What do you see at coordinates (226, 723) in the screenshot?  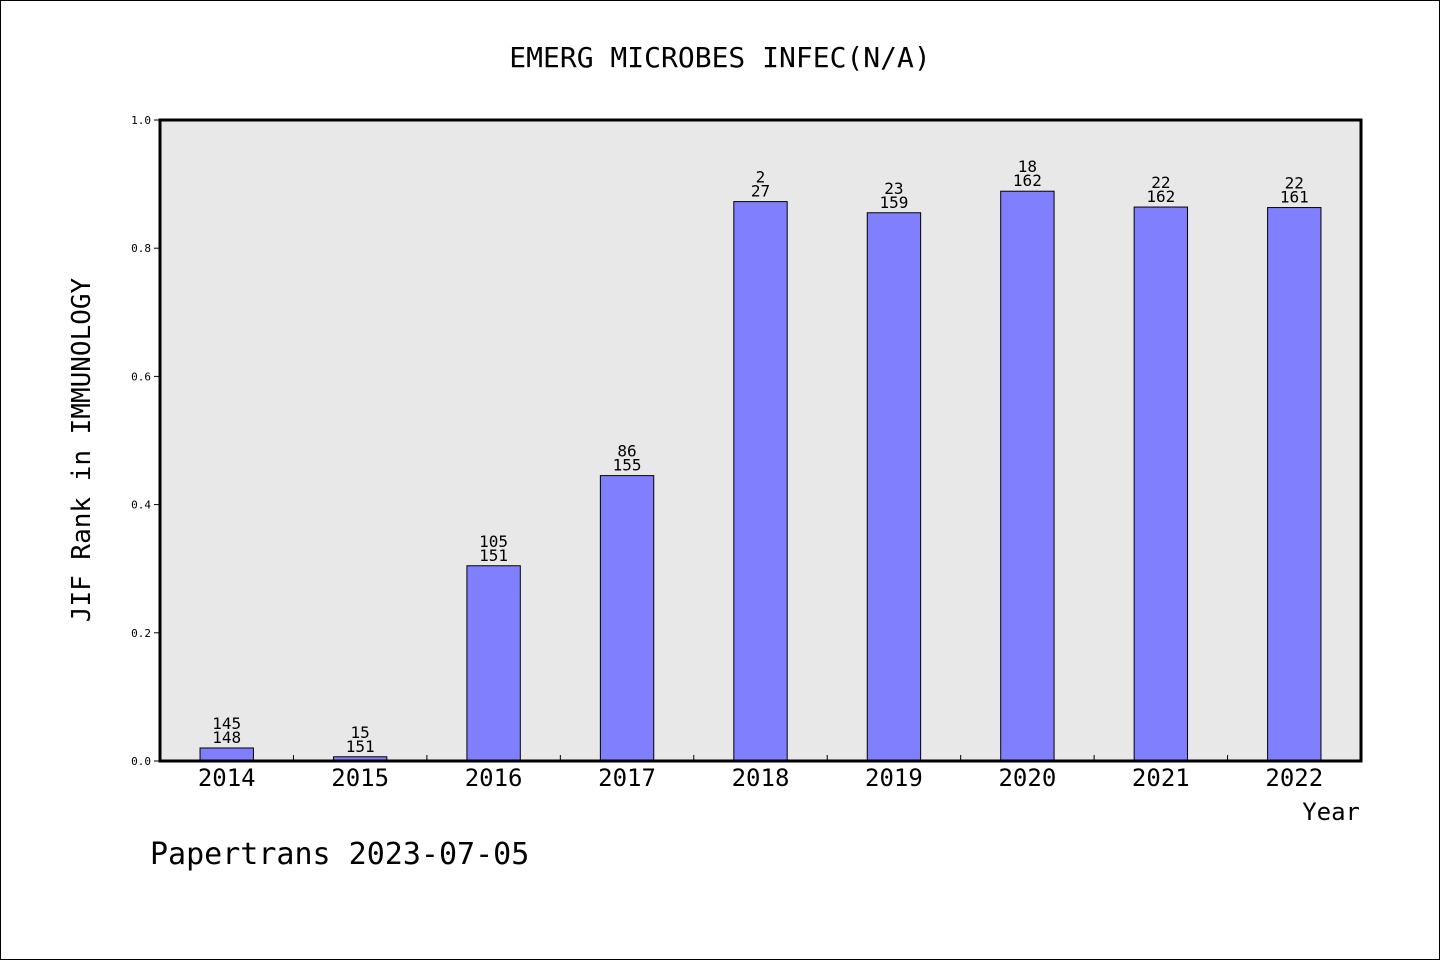 I see `bar-rank-label: 145` at bounding box center [226, 723].